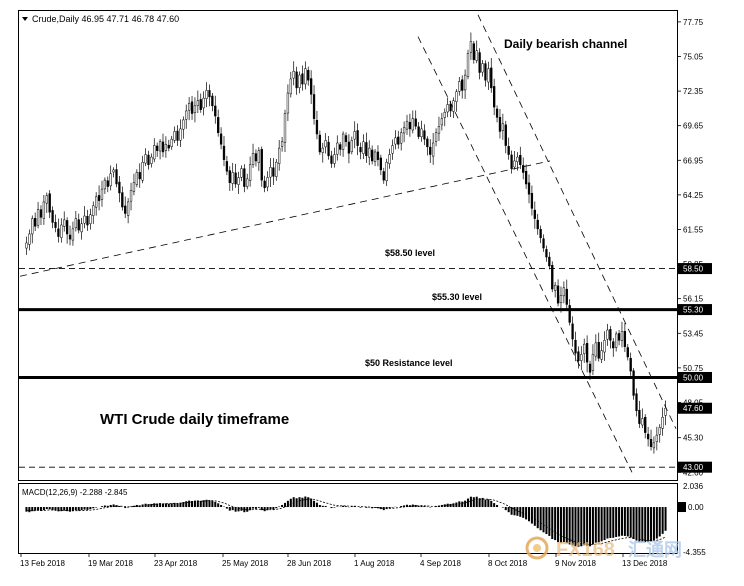 The width and height of the screenshot is (744, 586). Describe the element at coordinates (693, 56) in the screenshot. I see `price-tick-label: 75.05` at that location.